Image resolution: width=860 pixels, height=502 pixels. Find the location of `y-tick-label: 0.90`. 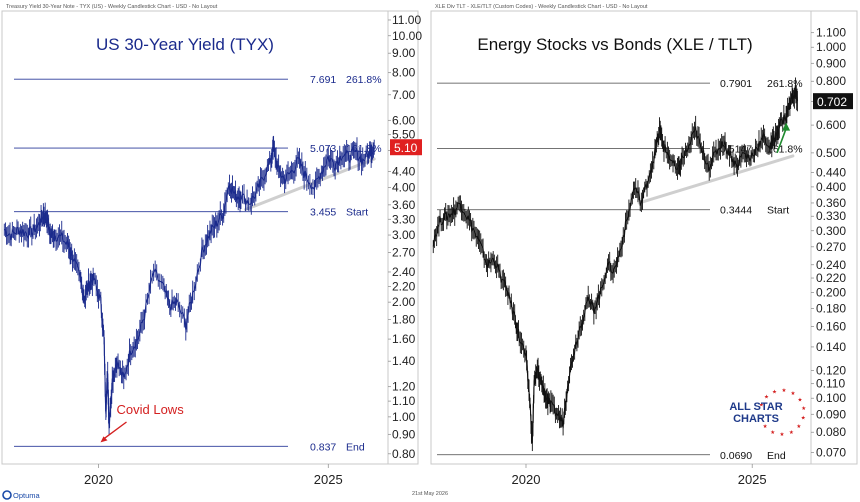

y-tick-label: 0.90 is located at coordinates (404, 434).